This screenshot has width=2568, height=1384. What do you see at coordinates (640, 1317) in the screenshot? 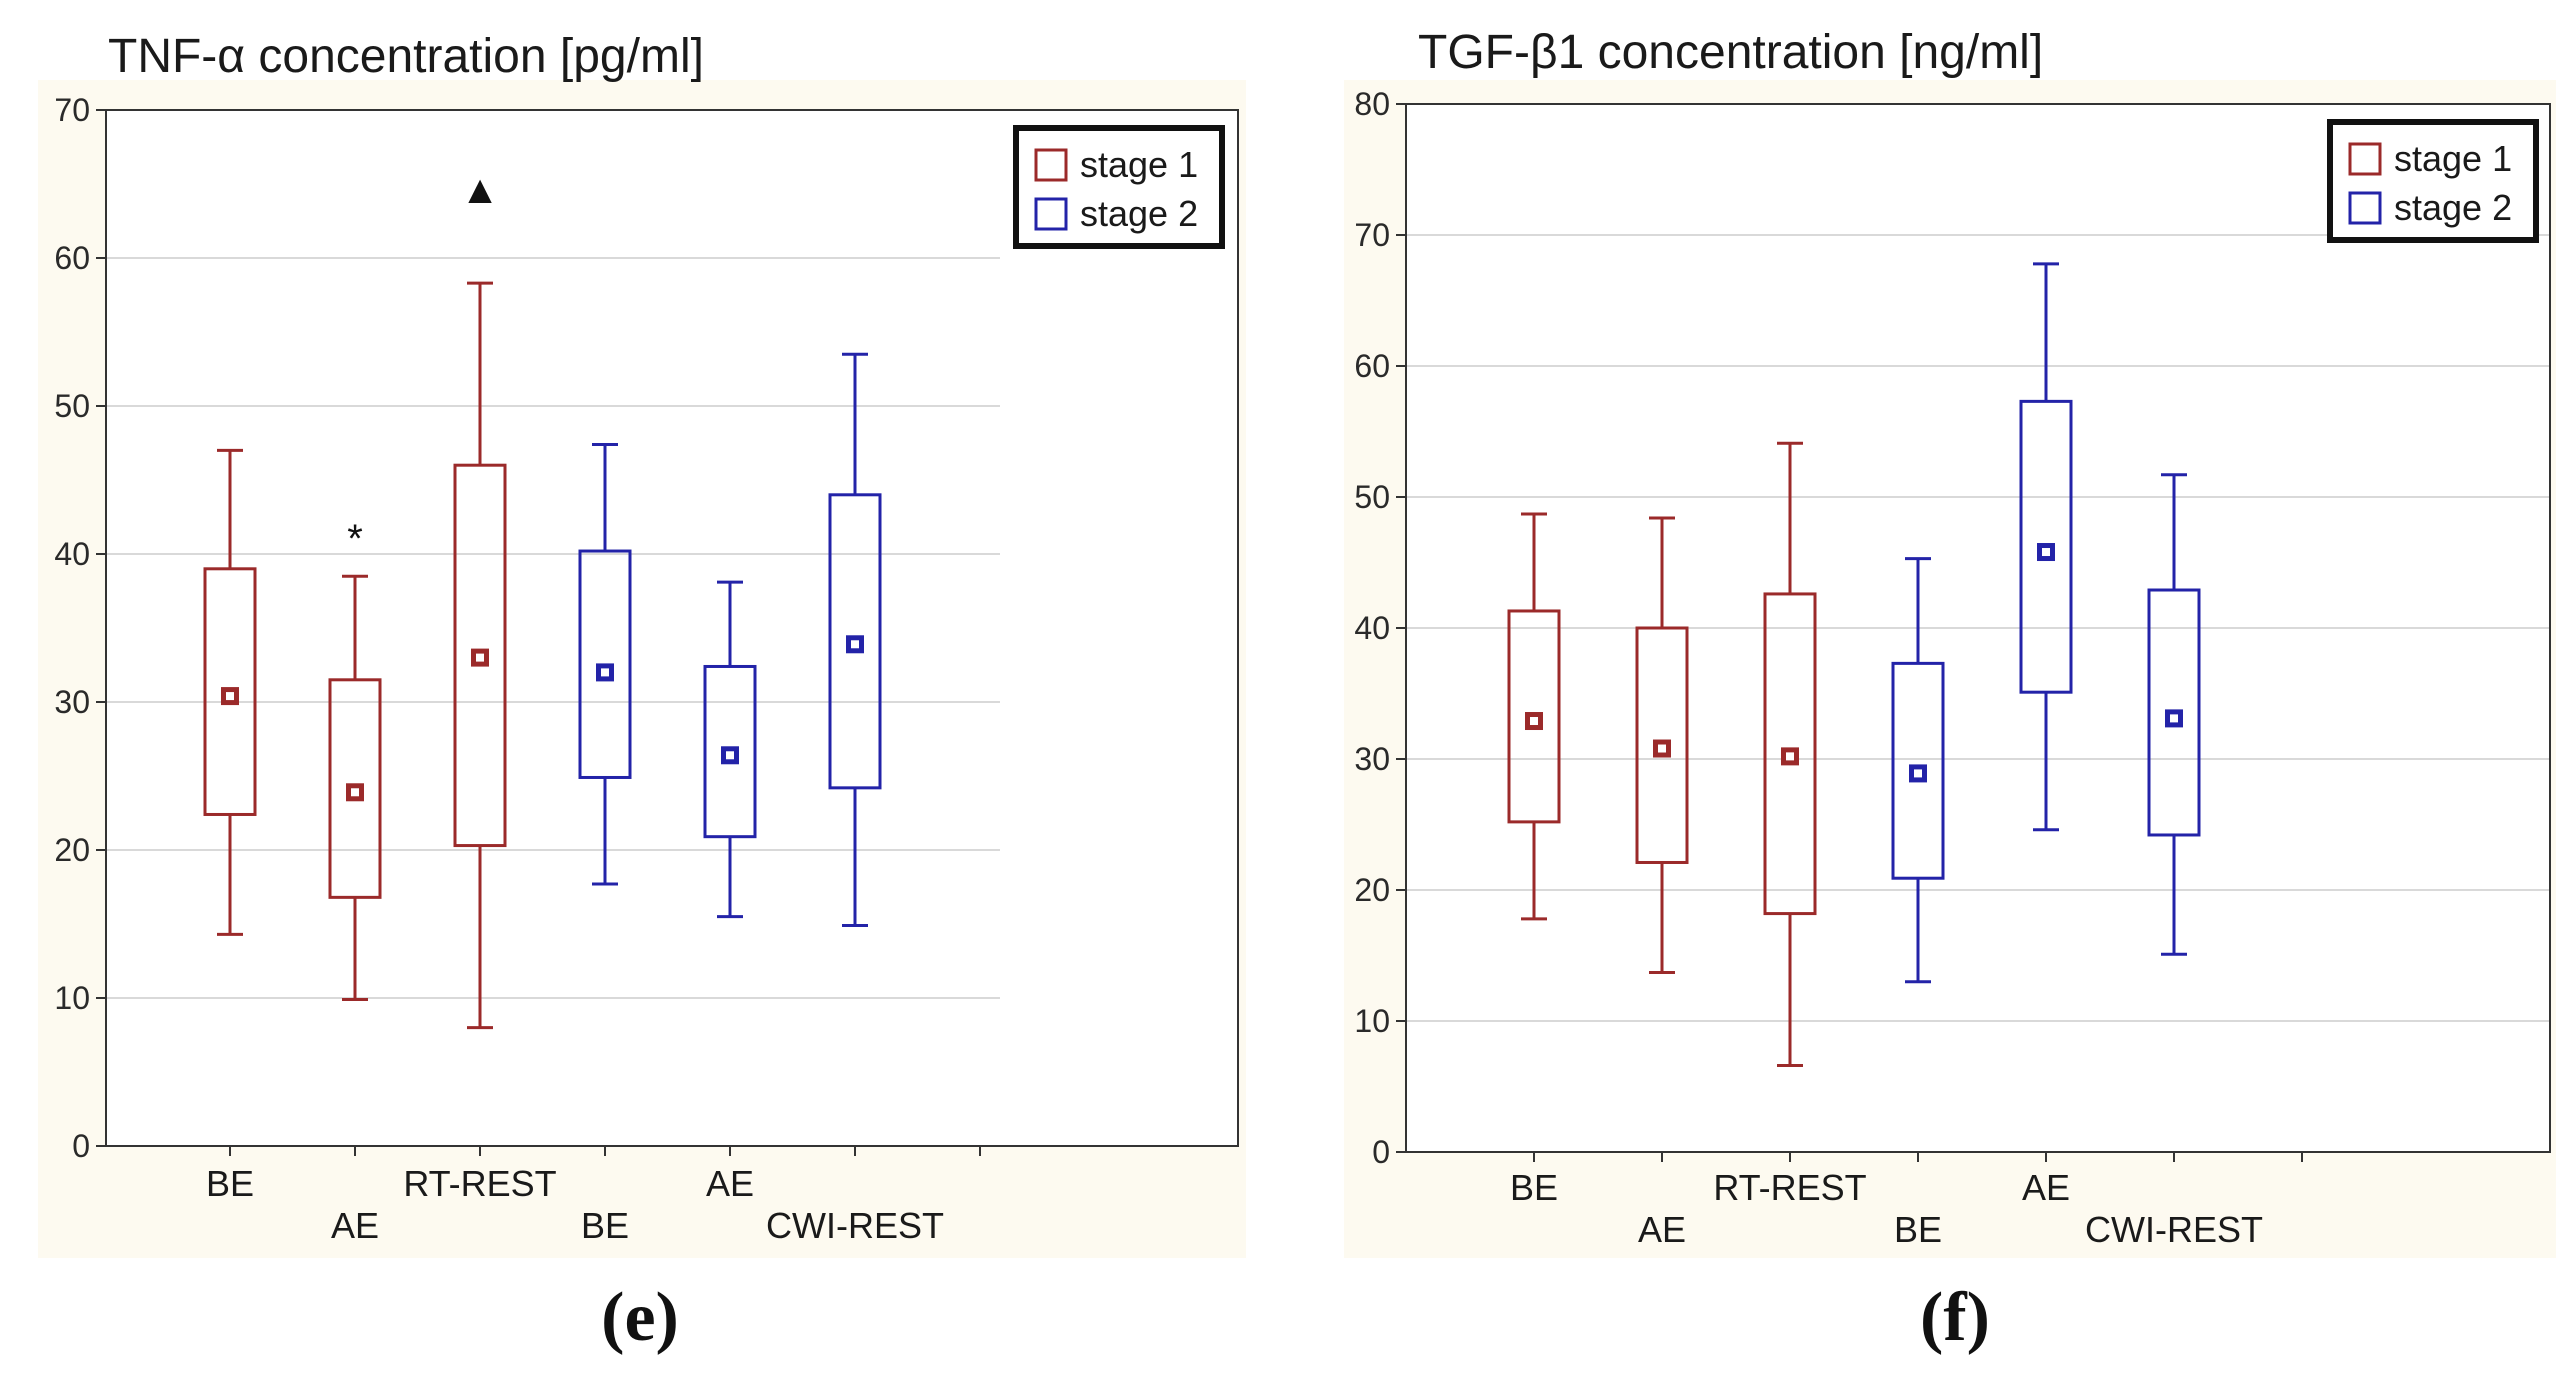
I see `panel-label: (e)` at bounding box center [640, 1317].